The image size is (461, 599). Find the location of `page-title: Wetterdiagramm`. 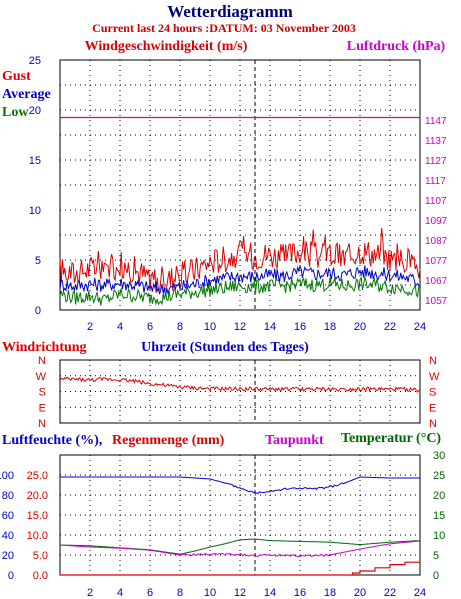

page-title: Wetterdiagramm is located at coordinates (230, 11).